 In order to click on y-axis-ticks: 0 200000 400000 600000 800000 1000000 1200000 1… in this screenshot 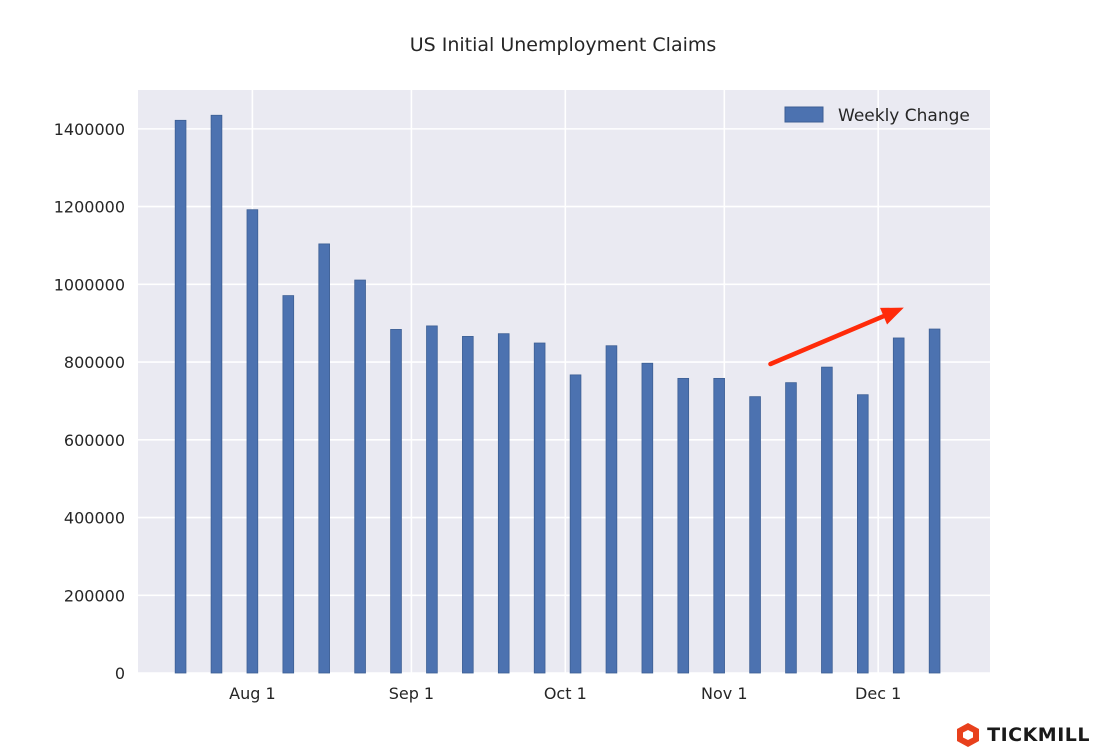, I will do `click(89, 401)`.